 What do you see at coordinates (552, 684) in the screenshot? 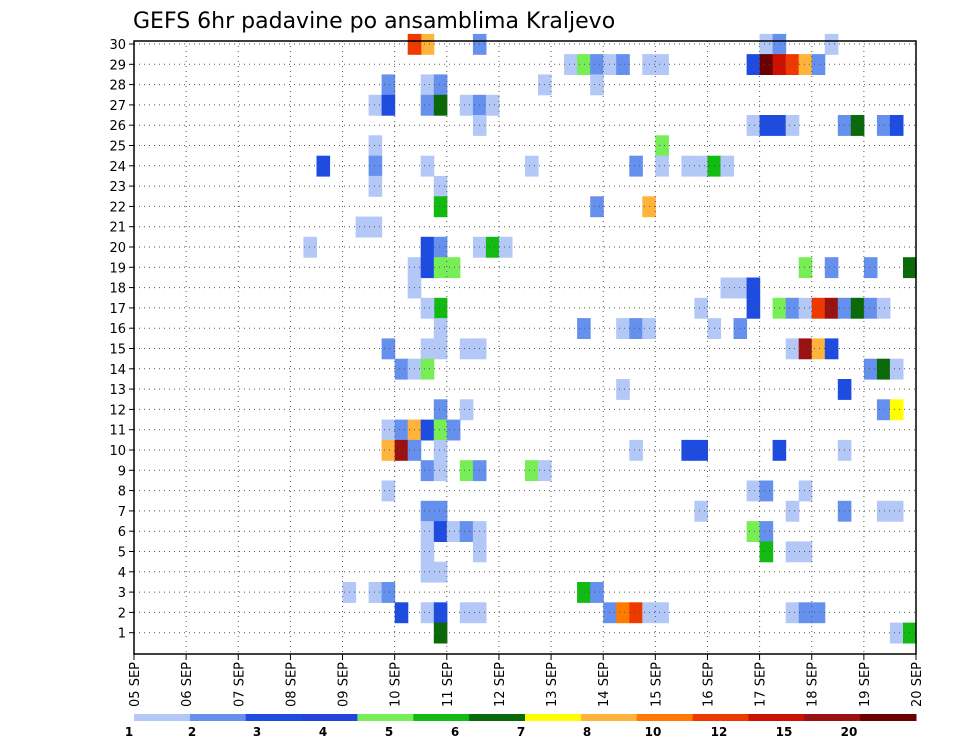
I see `x-tick-label-8: 13 SEP` at bounding box center [552, 684].